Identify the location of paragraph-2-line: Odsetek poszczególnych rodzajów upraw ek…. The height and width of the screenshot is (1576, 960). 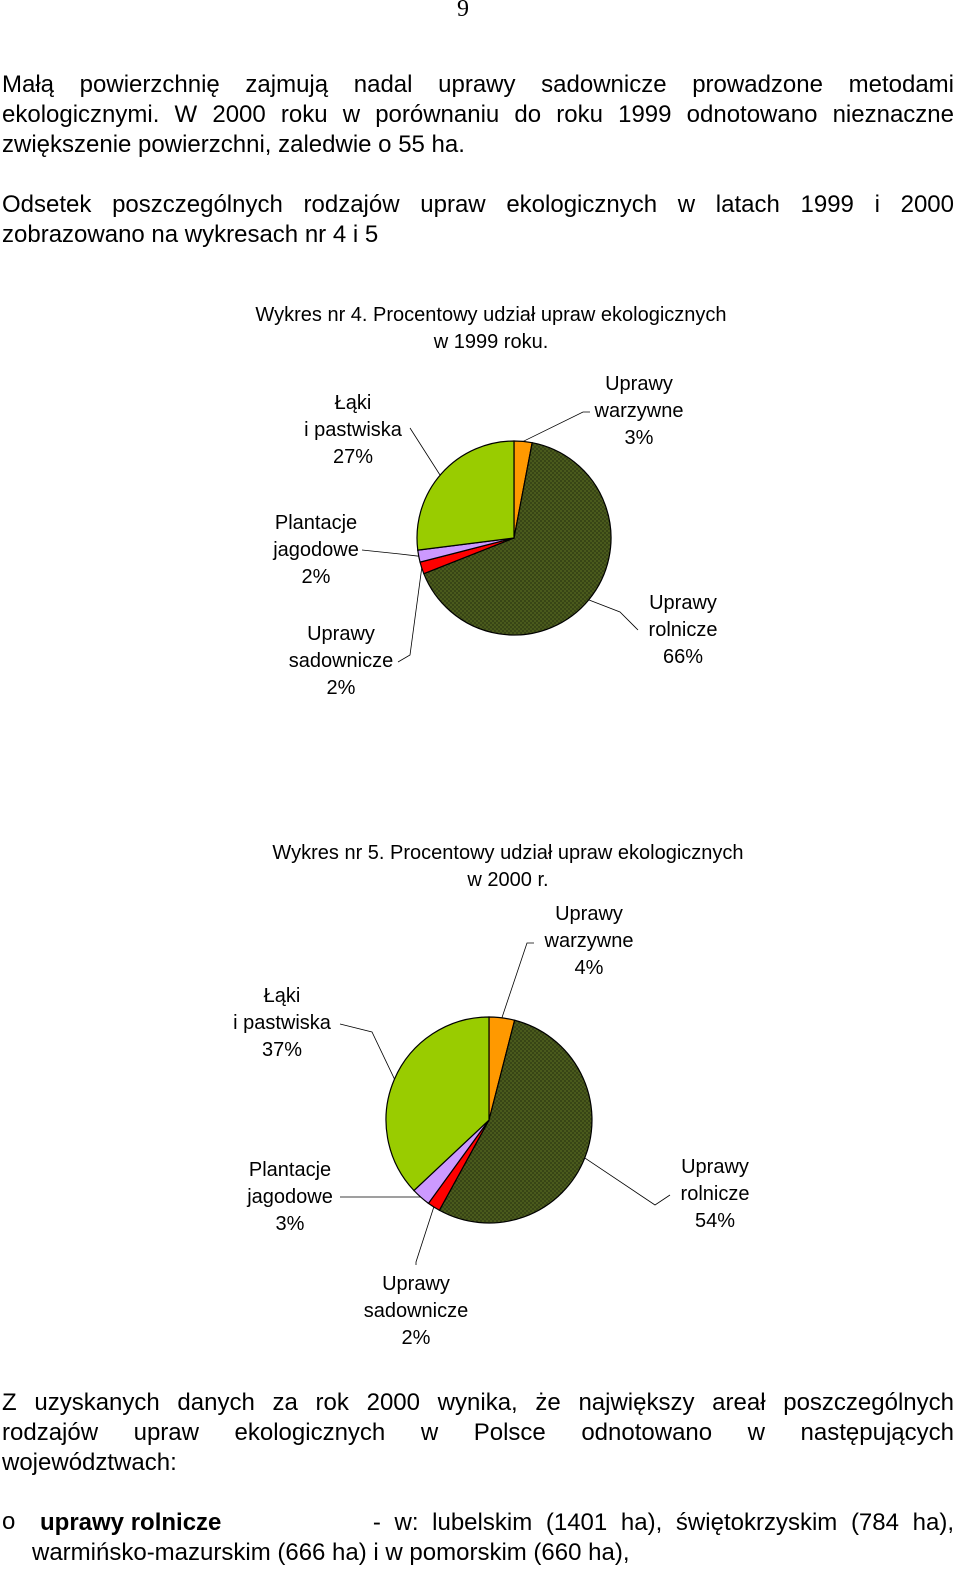
(478, 204).